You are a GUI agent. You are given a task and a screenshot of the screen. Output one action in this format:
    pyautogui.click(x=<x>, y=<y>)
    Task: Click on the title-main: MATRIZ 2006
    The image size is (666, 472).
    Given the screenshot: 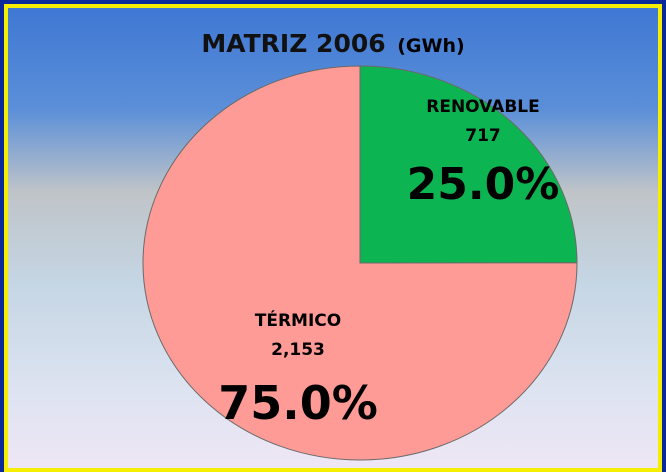 What is the action you would take?
    pyautogui.click(x=293, y=43)
    